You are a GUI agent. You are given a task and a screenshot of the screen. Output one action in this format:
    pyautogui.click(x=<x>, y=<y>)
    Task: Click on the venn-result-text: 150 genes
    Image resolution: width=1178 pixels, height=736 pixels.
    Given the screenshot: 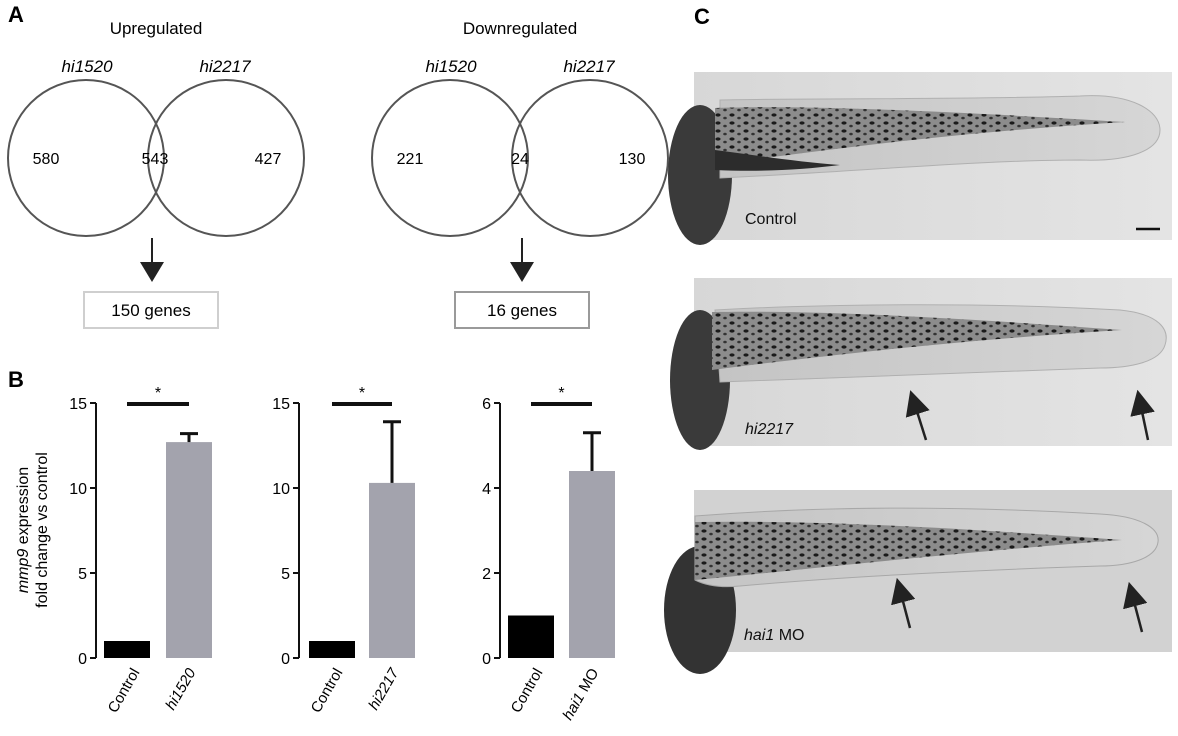 What is the action you would take?
    pyautogui.click(x=150, y=310)
    